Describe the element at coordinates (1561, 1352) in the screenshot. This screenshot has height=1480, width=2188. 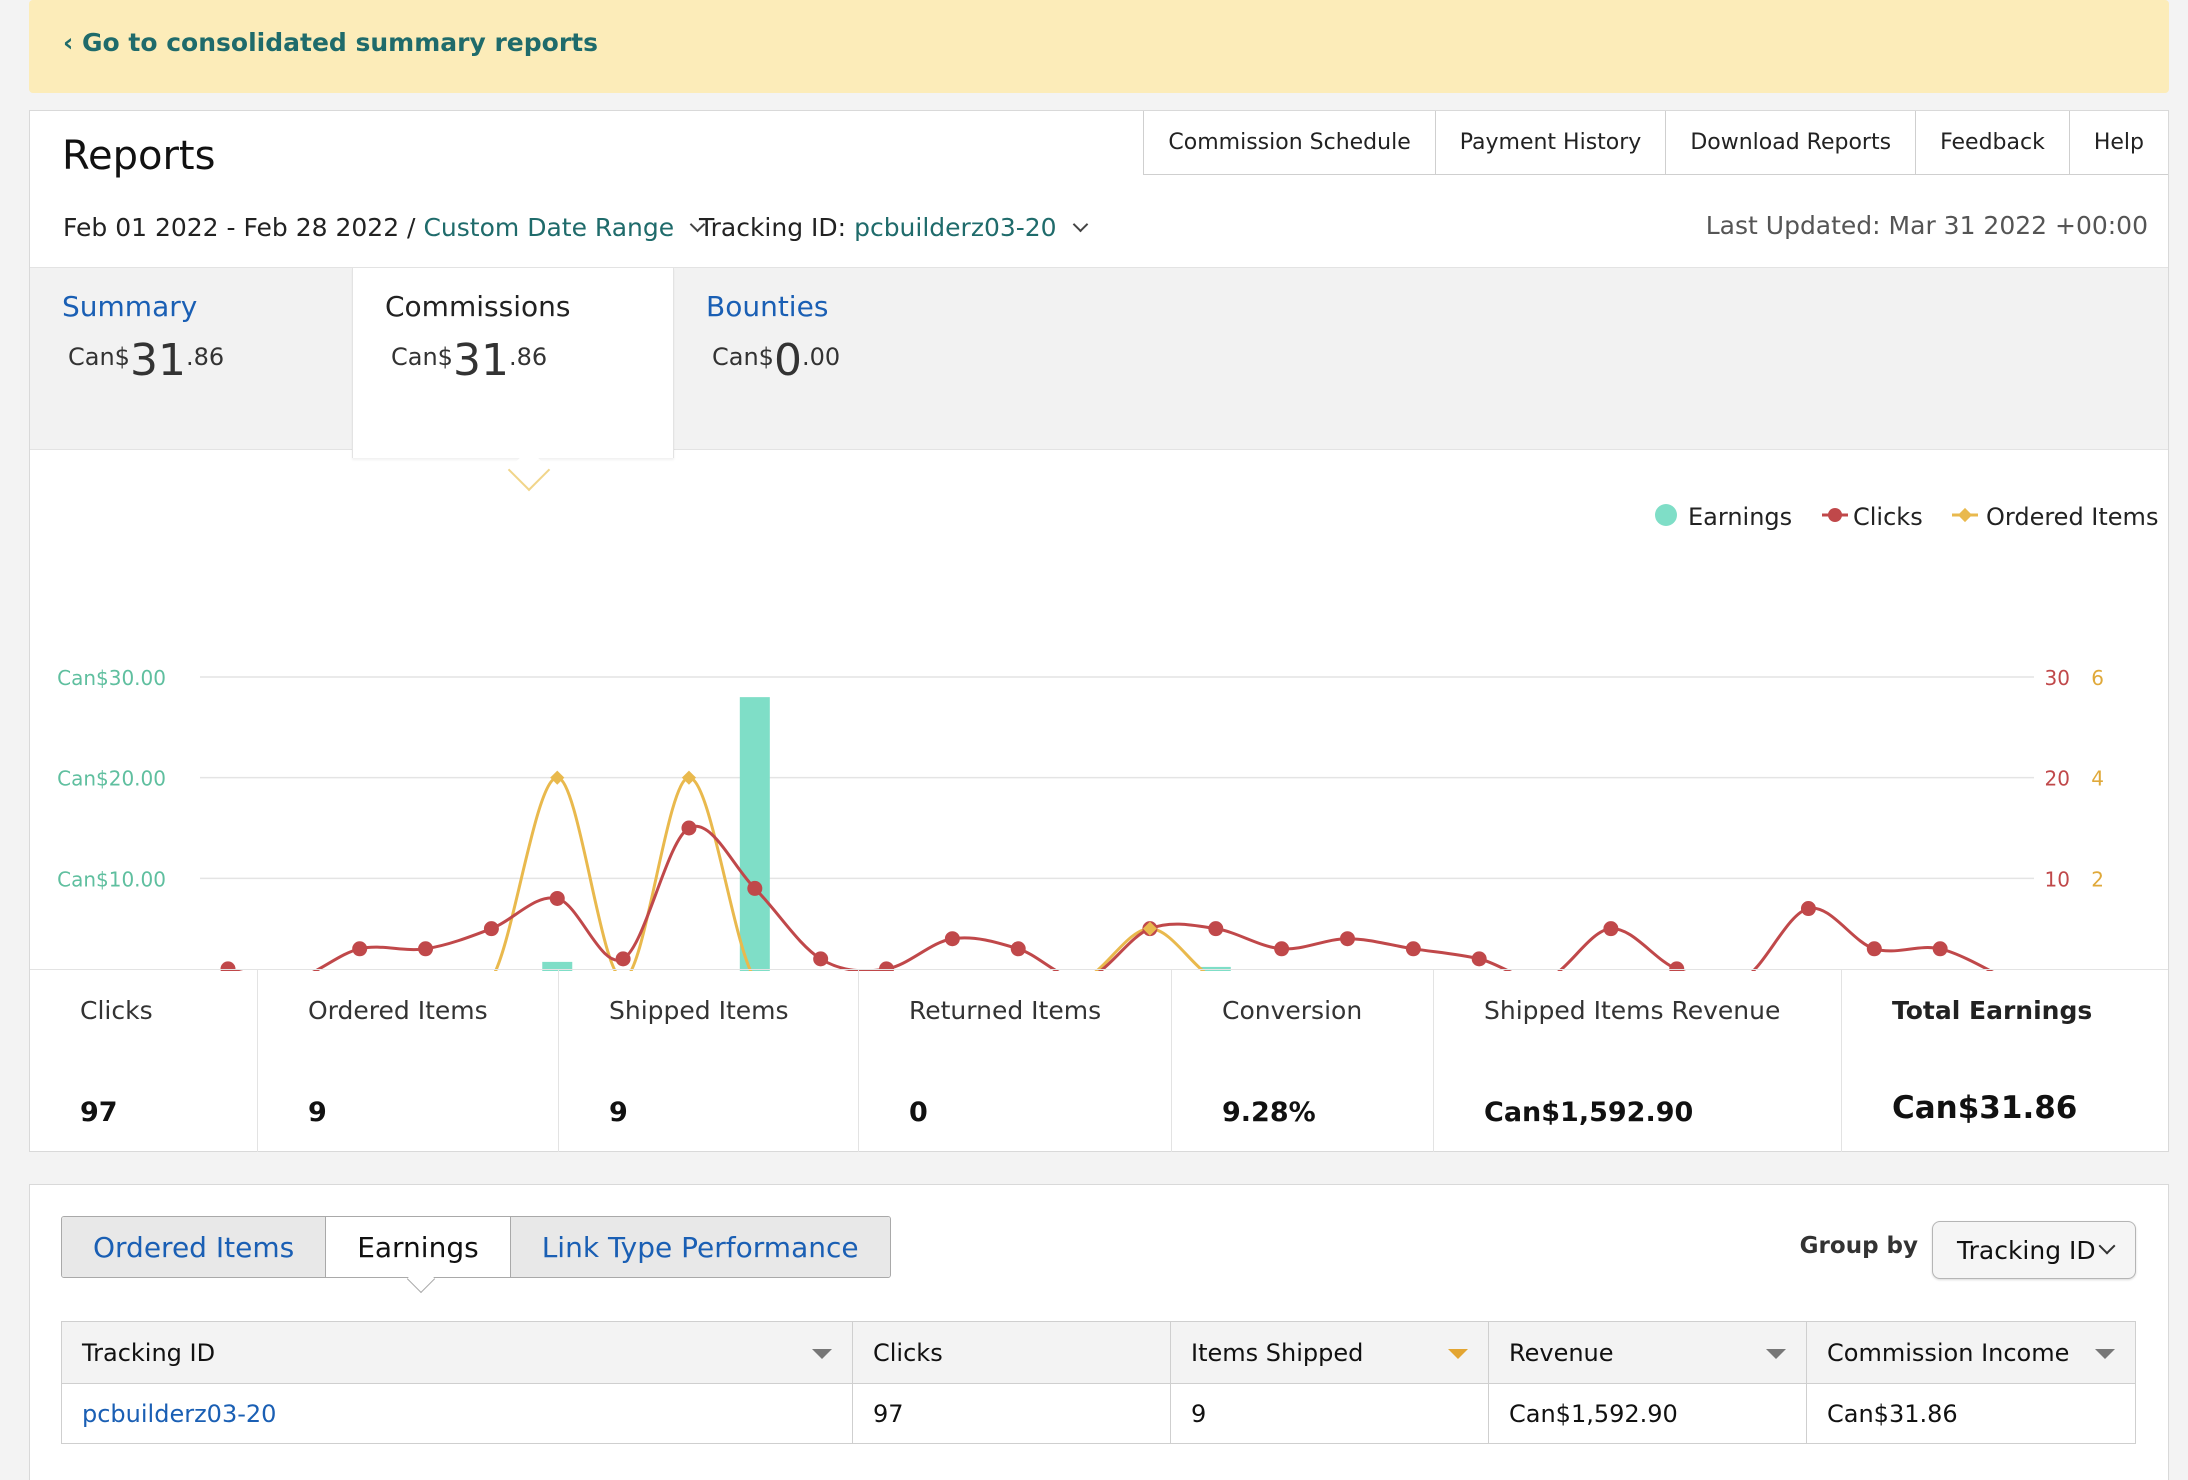
I see `col-label: Revenue` at that location.